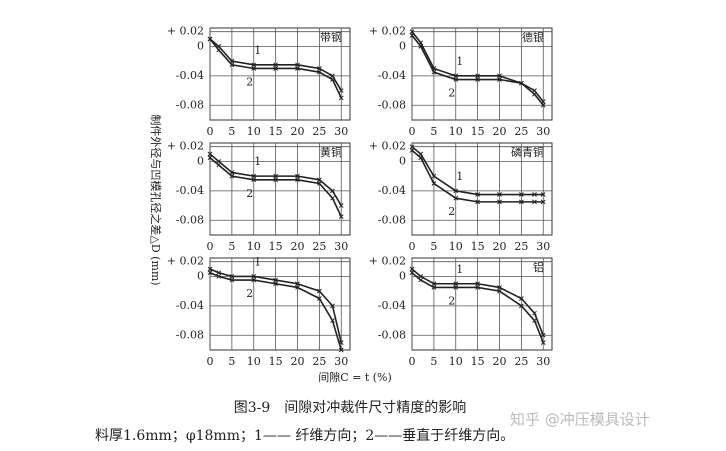  Describe the element at coordinates (538, 267) in the screenshot. I see `chart-title: 铝` at that location.